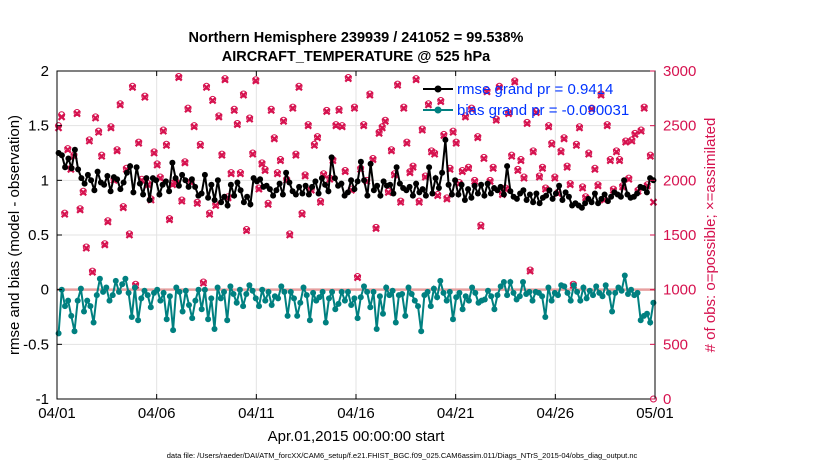  I want to click on x-tick-label: 04/26, so click(556, 413).